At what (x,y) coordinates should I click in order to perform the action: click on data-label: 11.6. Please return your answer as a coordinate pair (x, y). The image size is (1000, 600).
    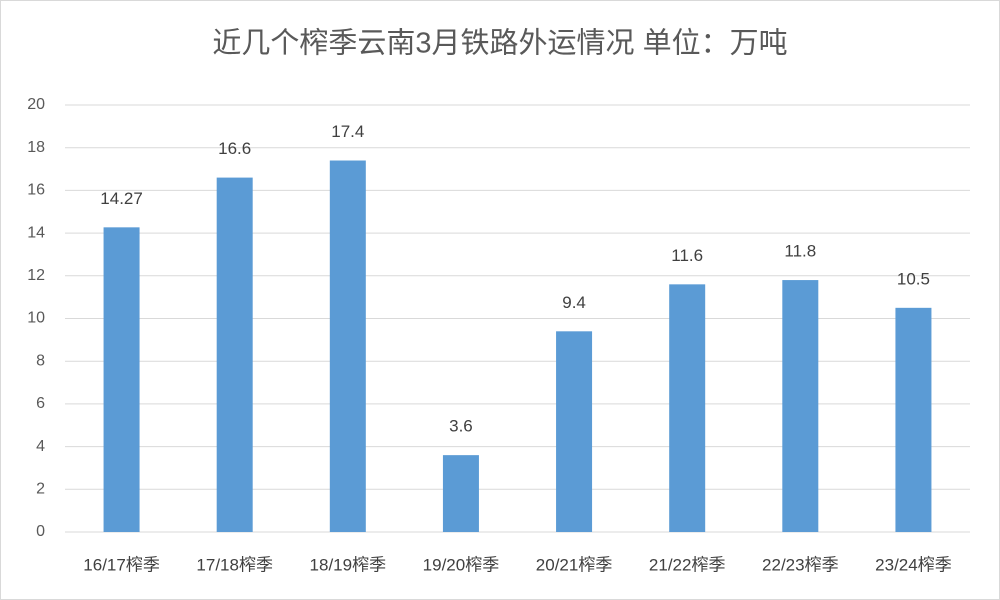
    Looking at the image, I should click on (687, 255).